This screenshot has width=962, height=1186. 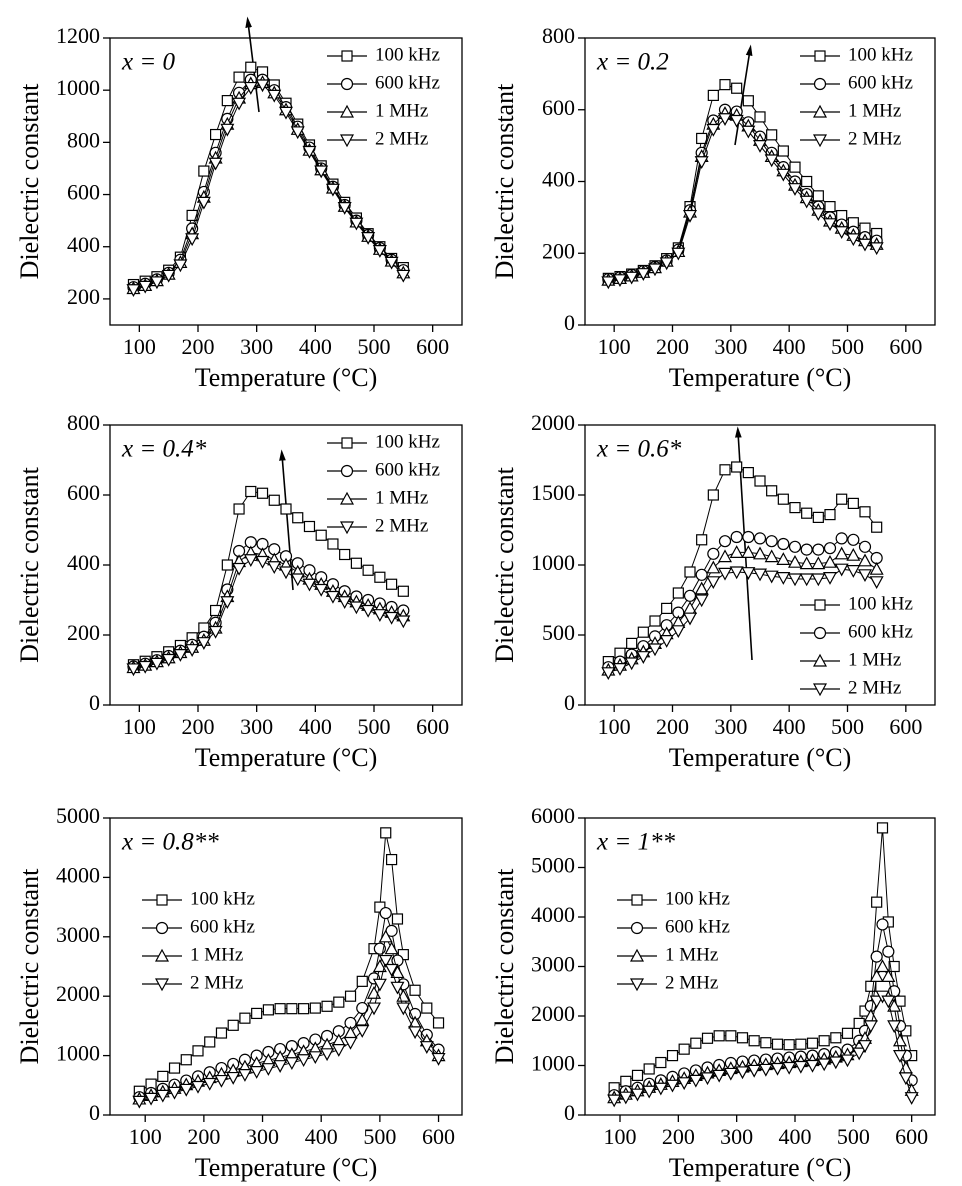 I want to click on y-tick-label: 2000, so click(x=553, y=422).